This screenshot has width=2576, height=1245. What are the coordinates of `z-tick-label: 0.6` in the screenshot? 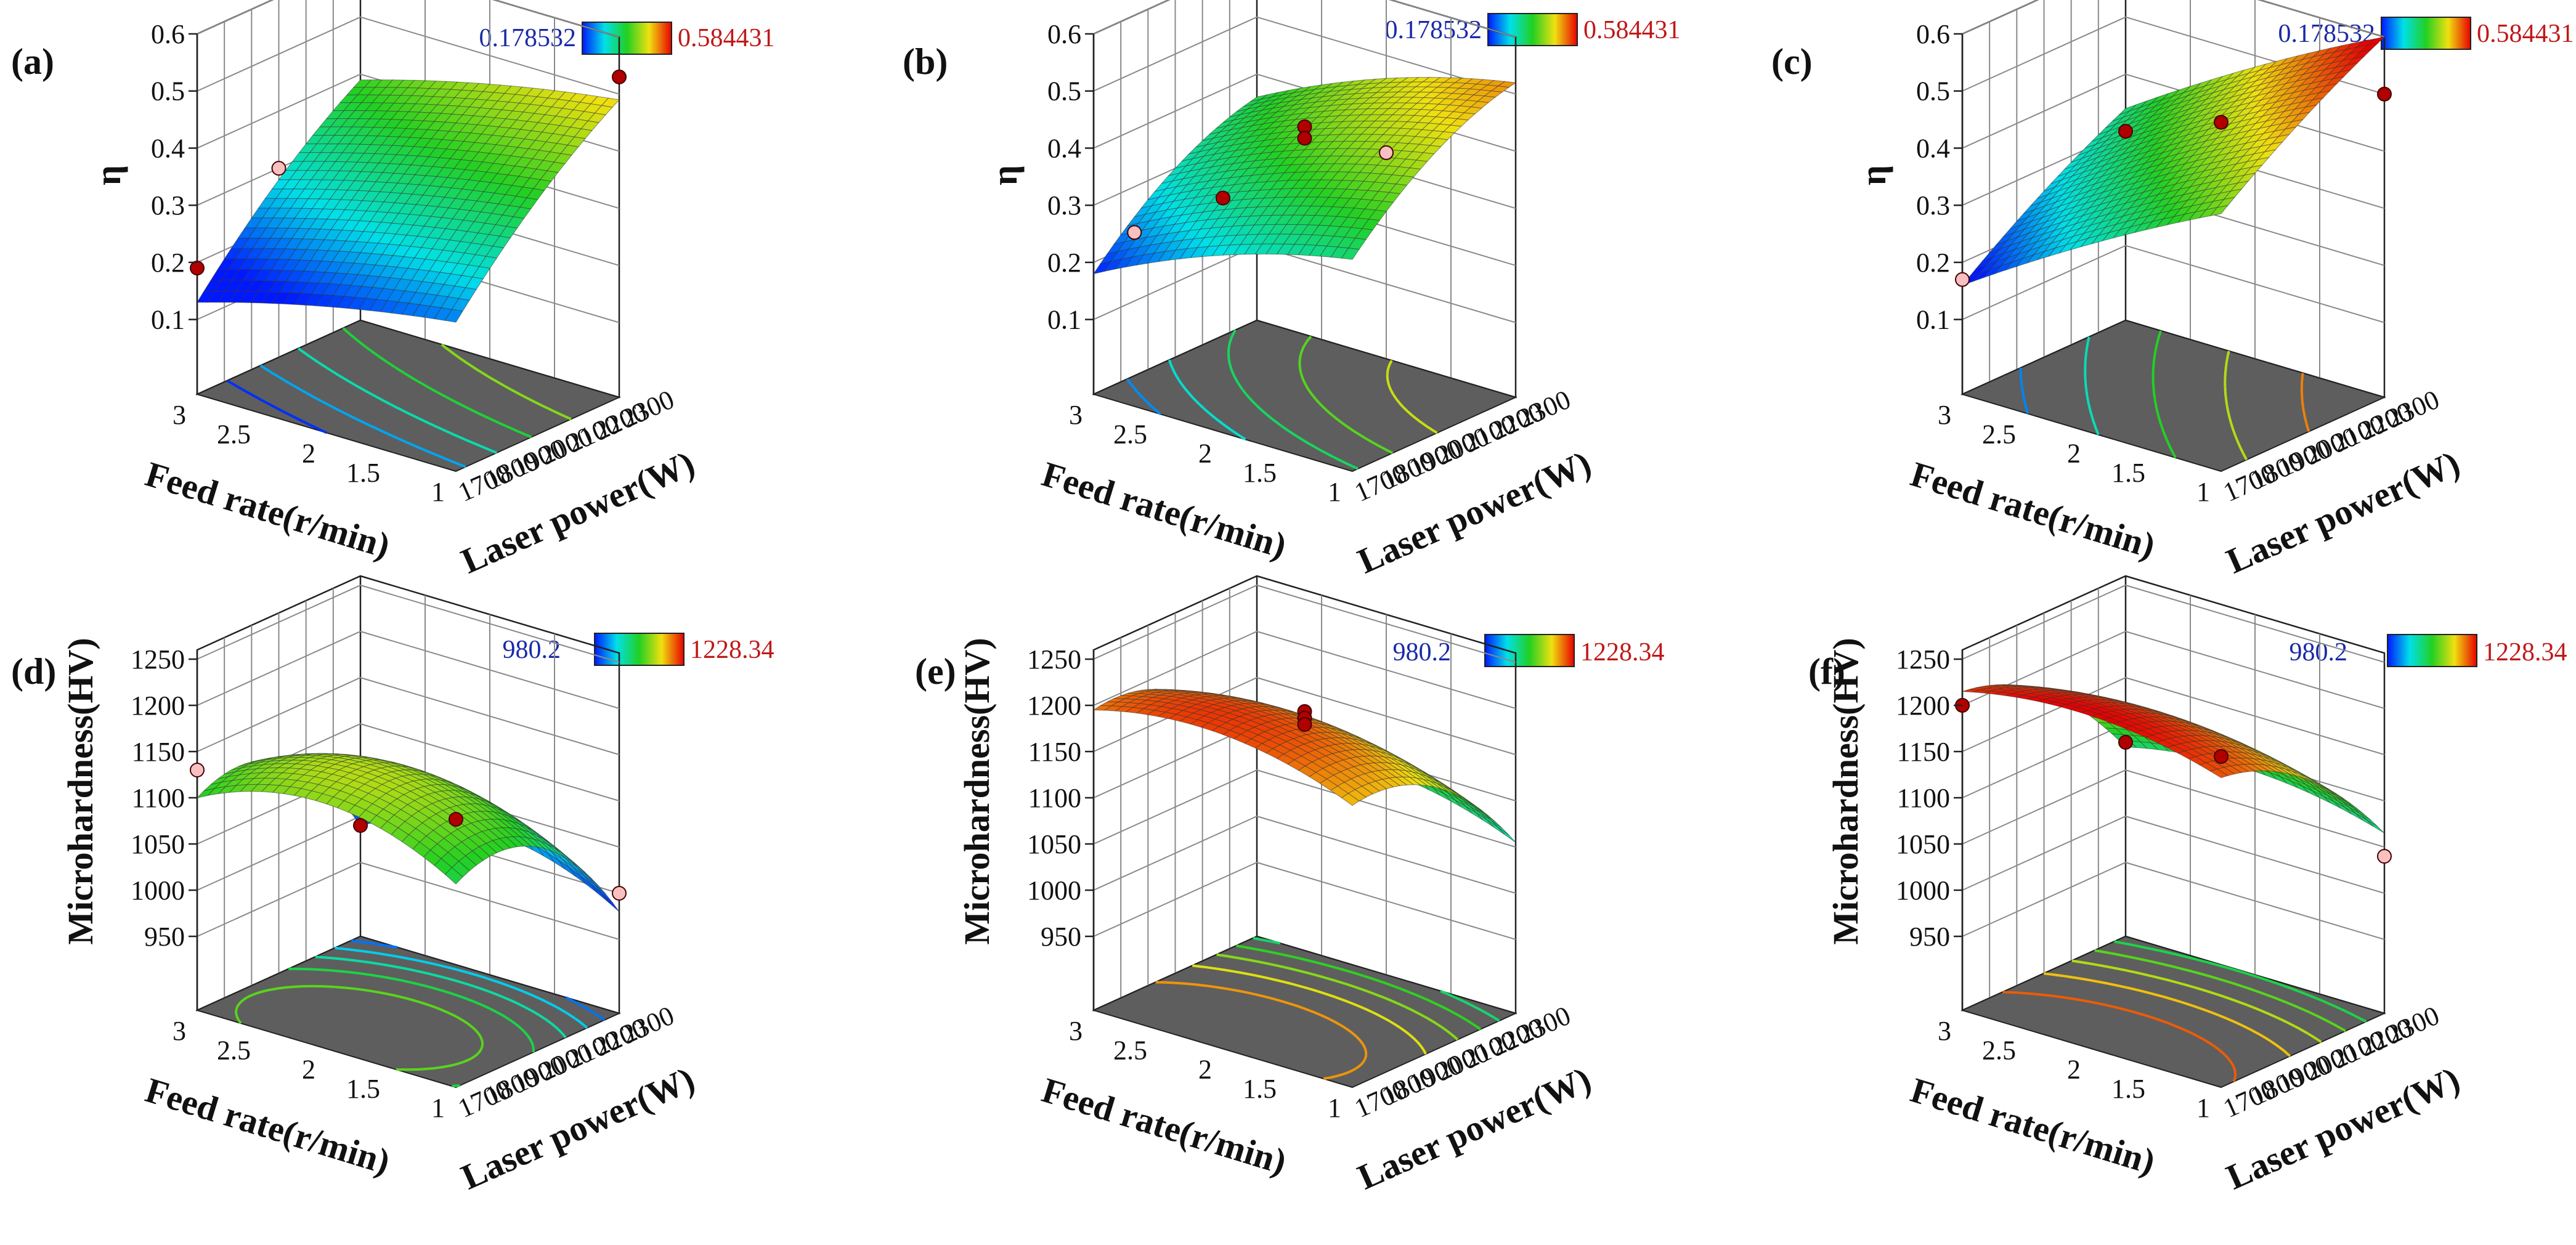 It's located at (1933, 34).